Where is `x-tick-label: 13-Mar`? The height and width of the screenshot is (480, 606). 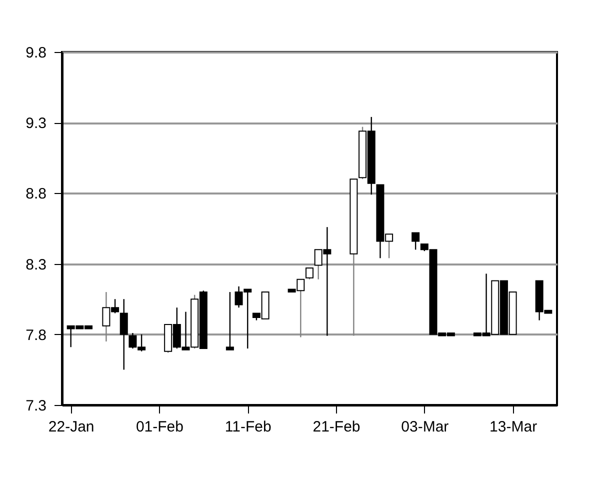
x-tick-label: 13-Mar is located at coordinates (514, 427).